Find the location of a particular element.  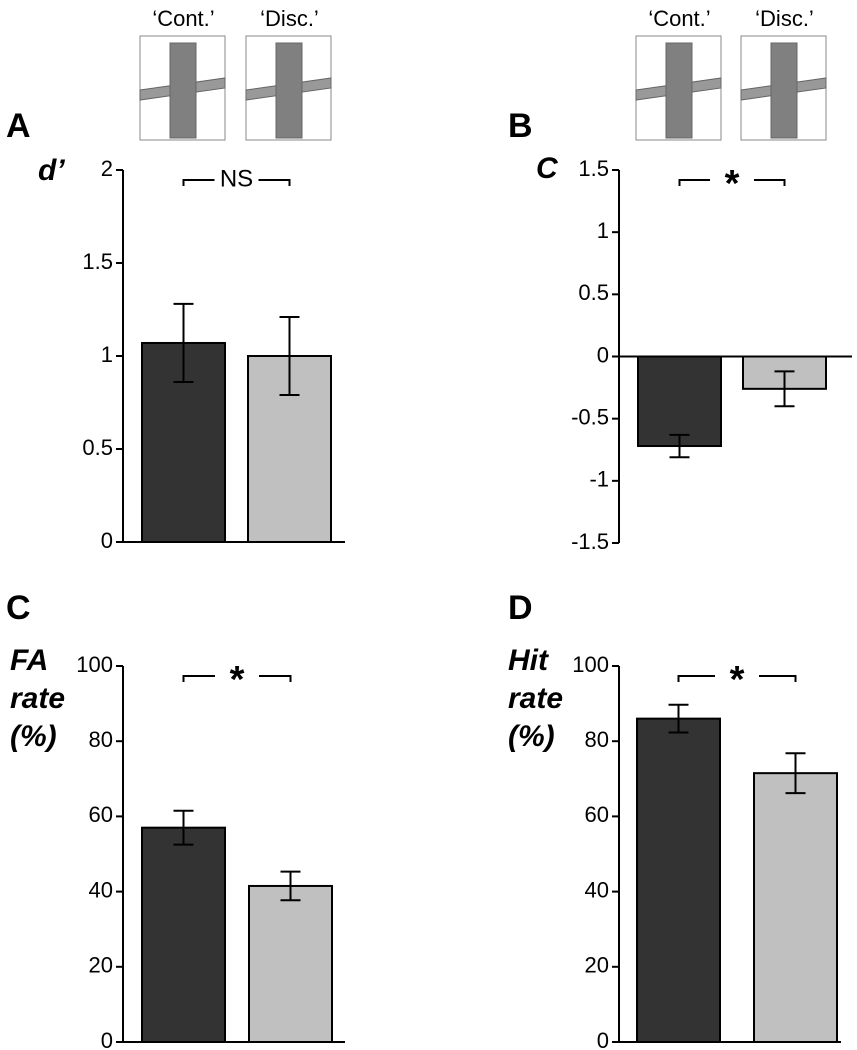

y-axis-label: d’ is located at coordinates (51, 170).